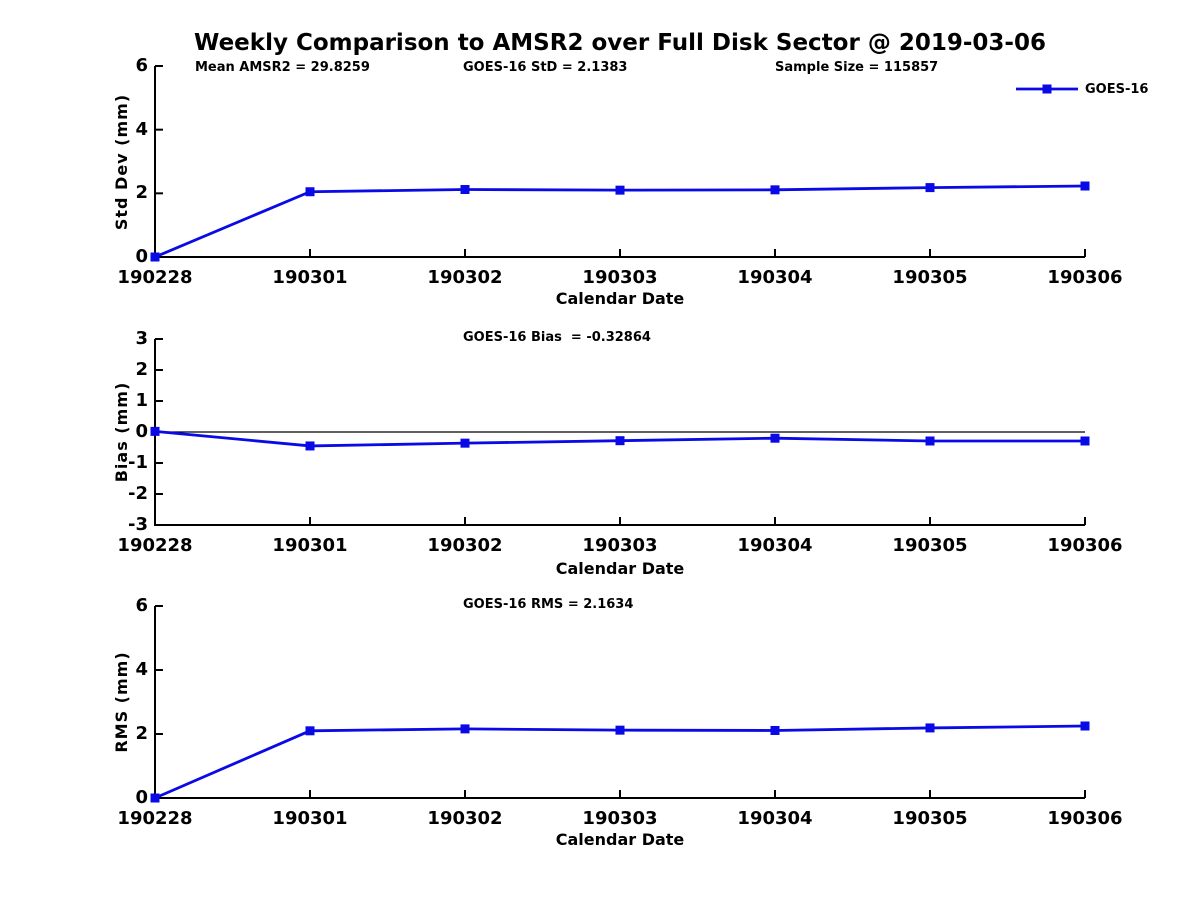  What do you see at coordinates (1117, 89) in the screenshot?
I see `legend-label: GOES-16` at bounding box center [1117, 89].